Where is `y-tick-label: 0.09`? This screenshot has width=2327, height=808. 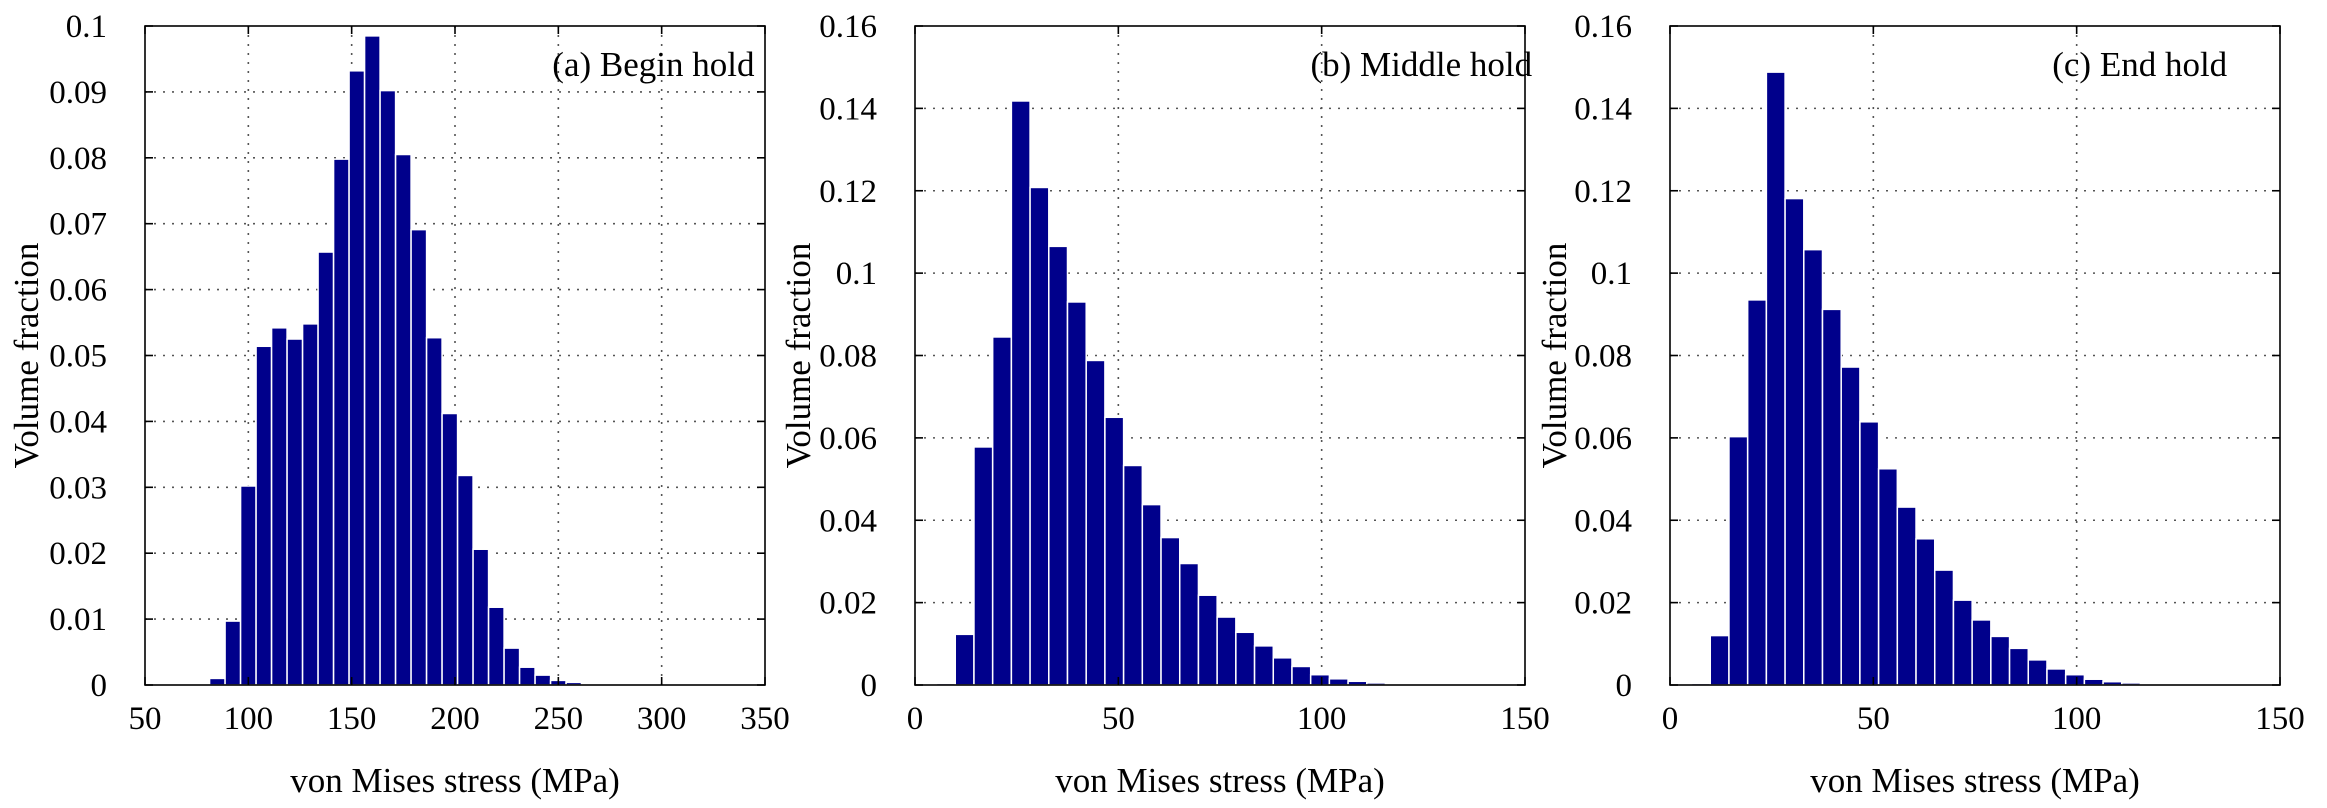
y-tick-label: 0.09 is located at coordinates (78, 93).